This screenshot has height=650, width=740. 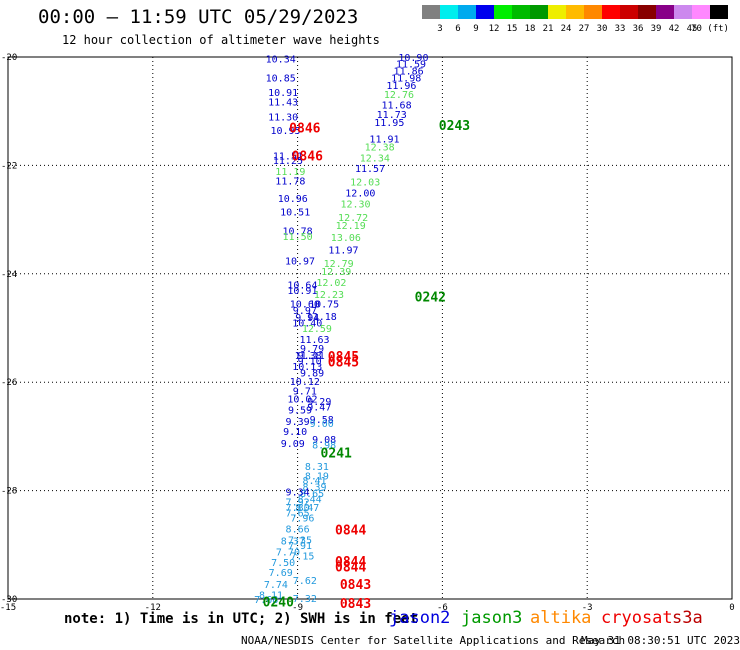 I want to click on wave-height-label: 11.98, so click(x=406, y=79).